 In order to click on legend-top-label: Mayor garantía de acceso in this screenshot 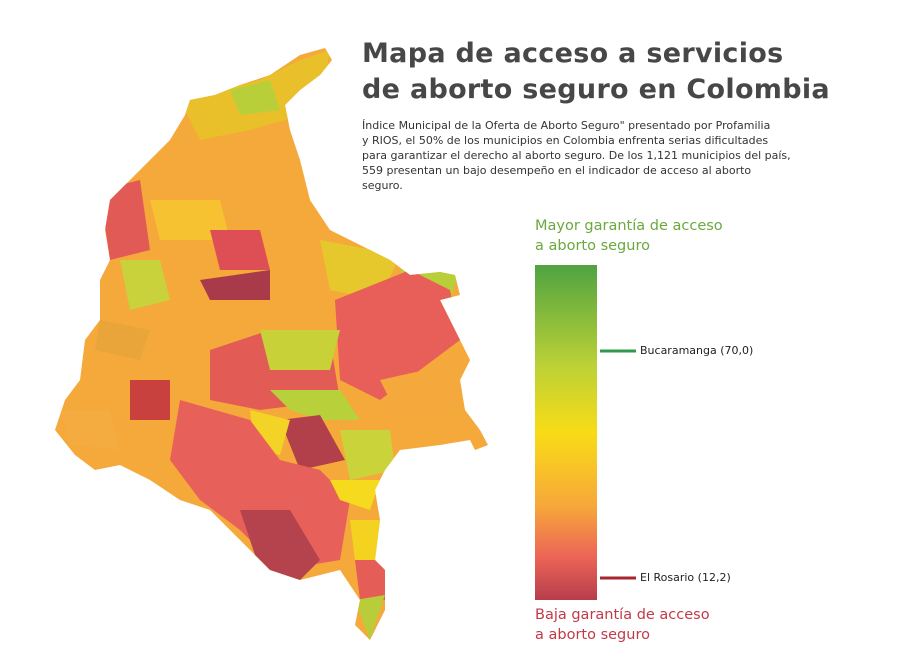, I will do `click(629, 226)`.